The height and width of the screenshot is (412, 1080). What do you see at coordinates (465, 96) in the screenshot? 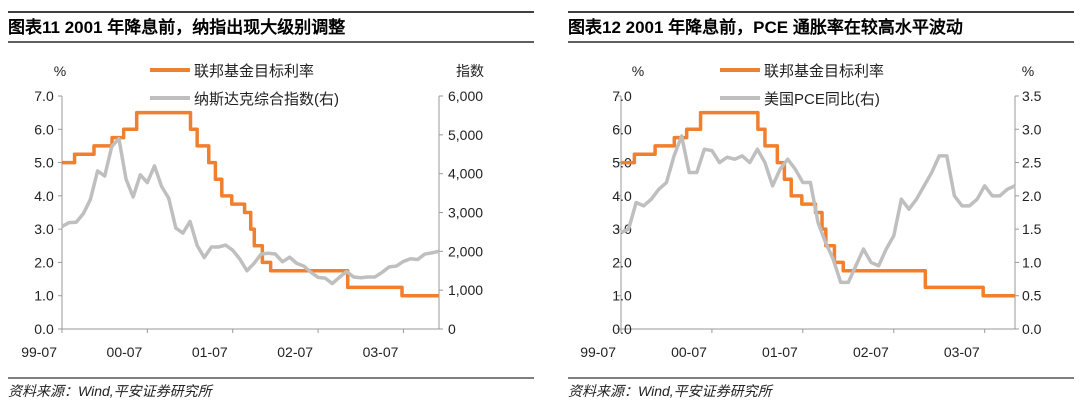
I see `right-tick-label: 6,000` at bounding box center [465, 96].